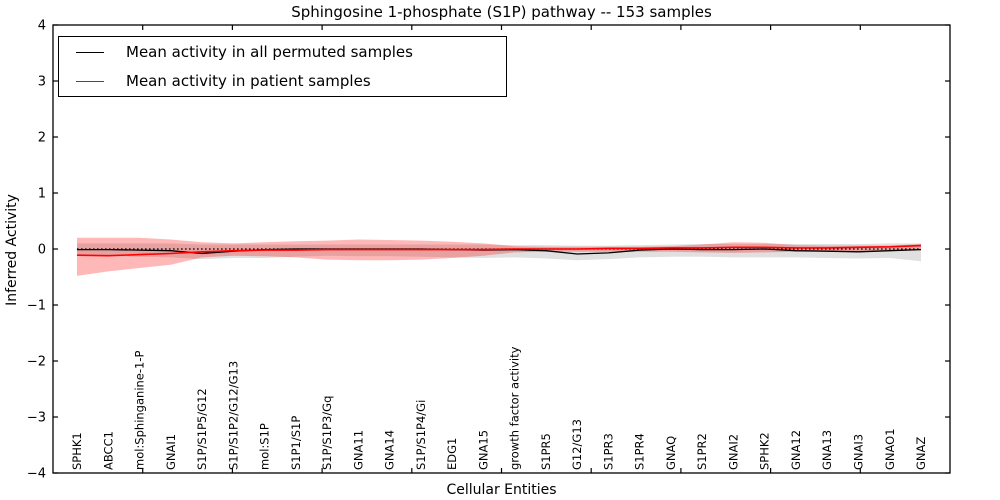  What do you see at coordinates (734, 452) in the screenshot?
I see `entity-label: GNAI2` at bounding box center [734, 452].